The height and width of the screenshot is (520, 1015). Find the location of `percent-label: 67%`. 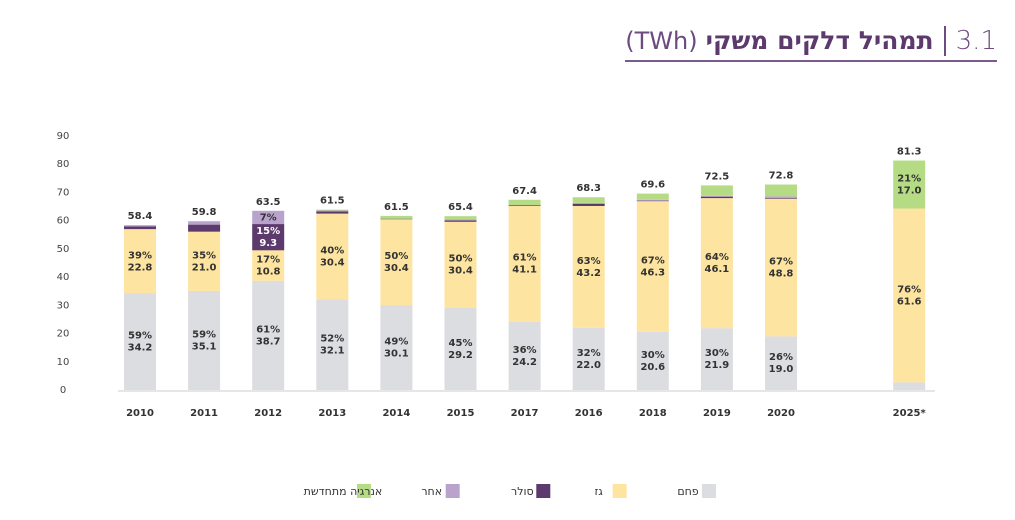

percent-label: 67% is located at coordinates (781, 262).